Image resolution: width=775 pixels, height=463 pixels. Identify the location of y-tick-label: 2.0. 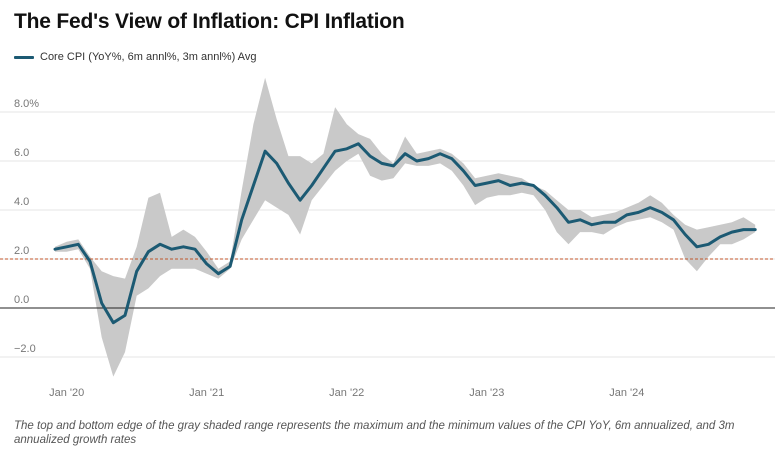
(21, 251).